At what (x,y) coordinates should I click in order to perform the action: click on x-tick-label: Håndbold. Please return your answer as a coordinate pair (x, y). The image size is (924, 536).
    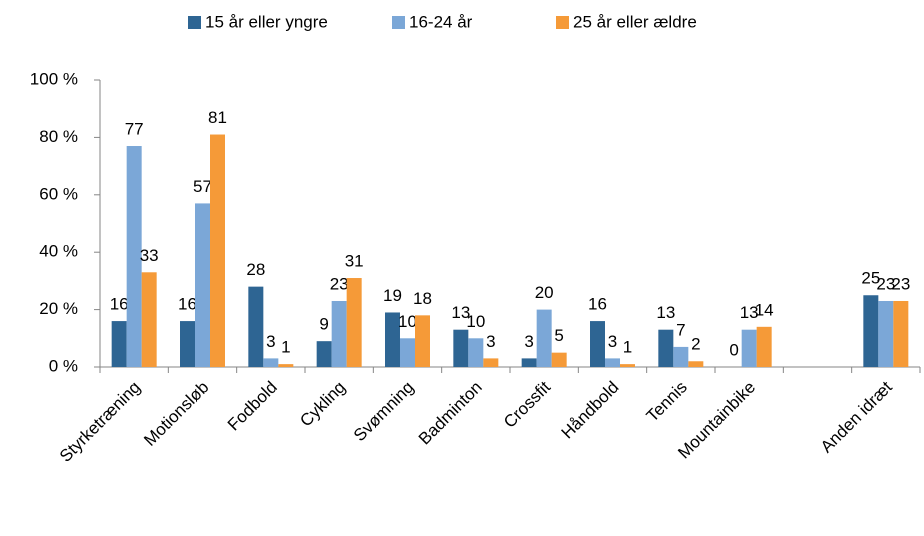
    Looking at the image, I should click on (590, 410).